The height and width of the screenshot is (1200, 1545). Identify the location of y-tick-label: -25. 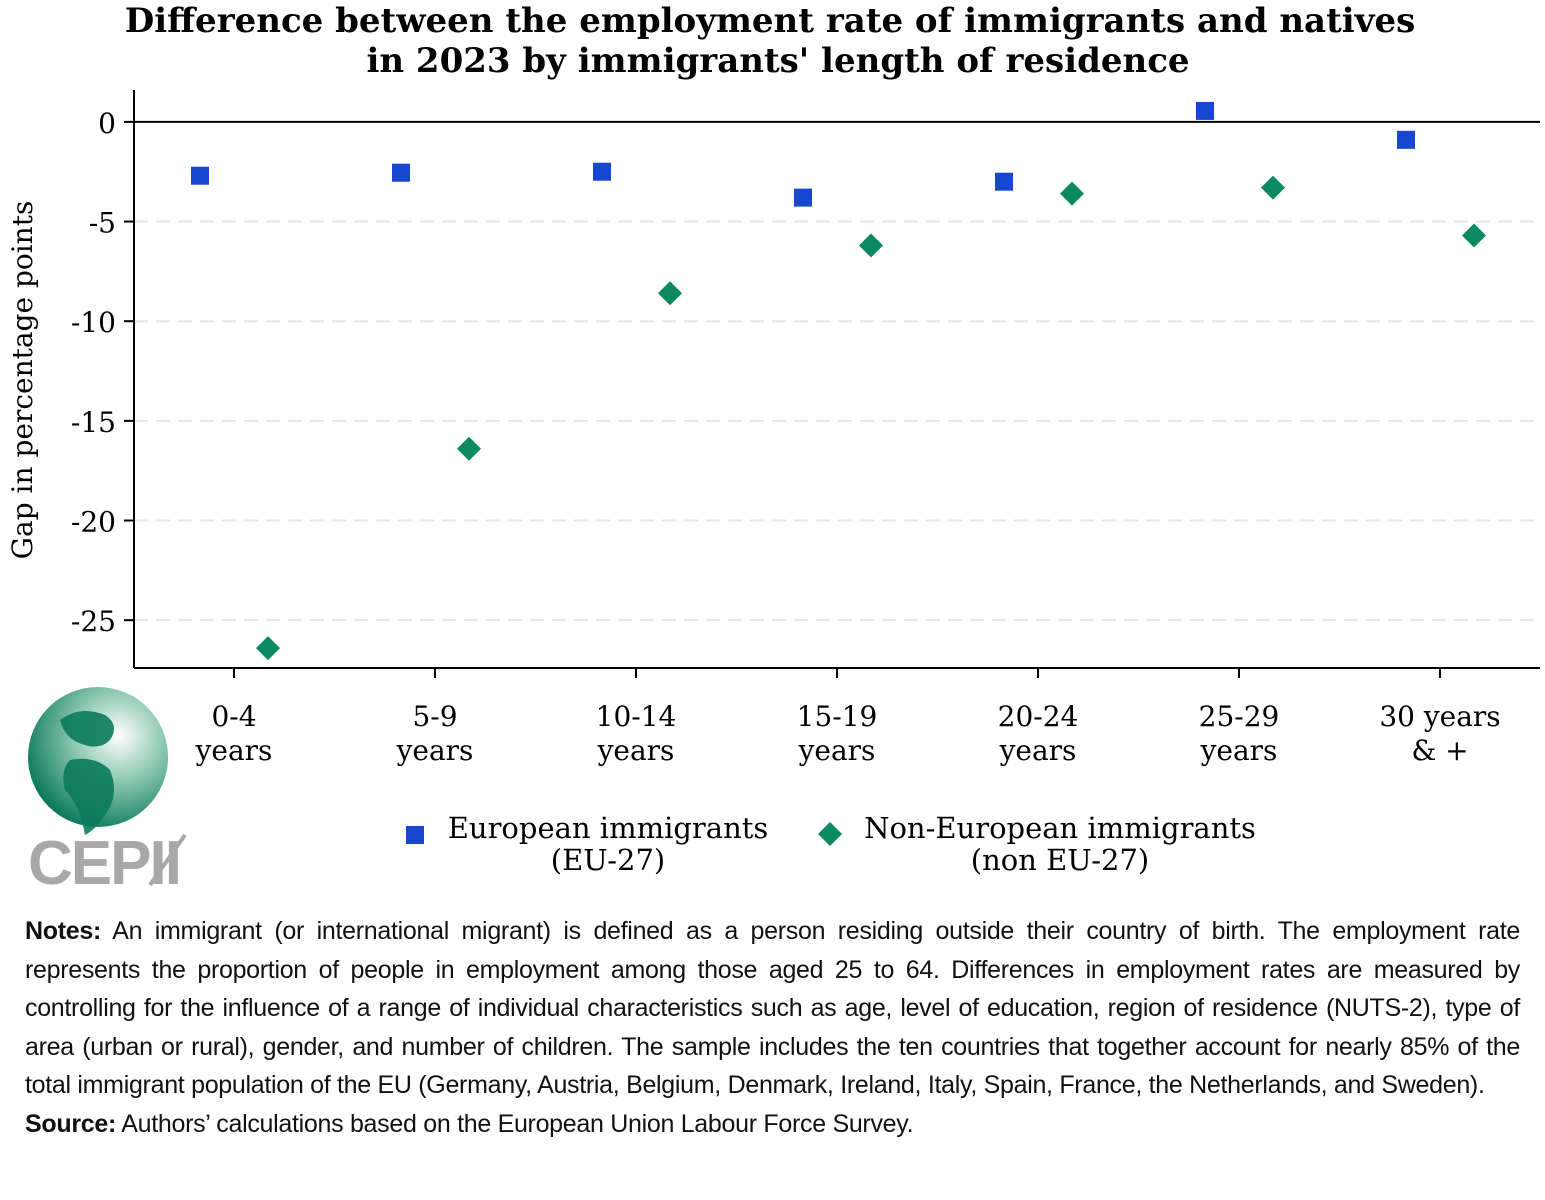
(93, 621).